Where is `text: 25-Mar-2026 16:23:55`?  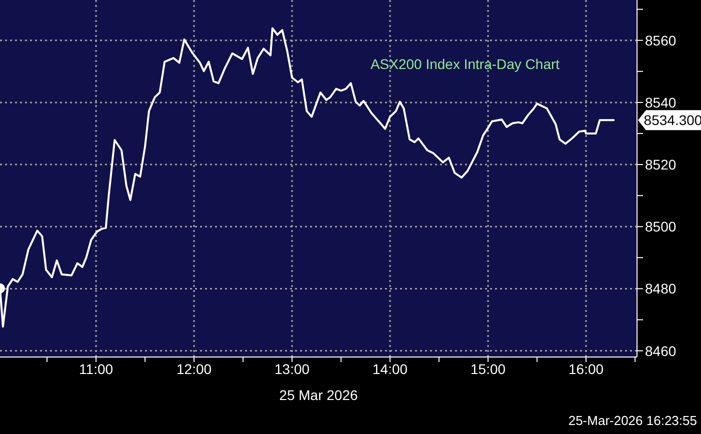
text: 25-Mar-2026 16:23:55 is located at coordinates (632, 420).